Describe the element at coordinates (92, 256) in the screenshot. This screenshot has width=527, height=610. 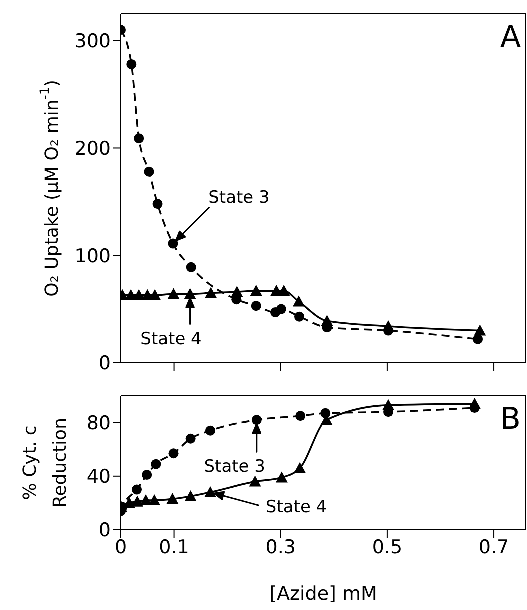
I see `y-tick-label: 100` at that location.